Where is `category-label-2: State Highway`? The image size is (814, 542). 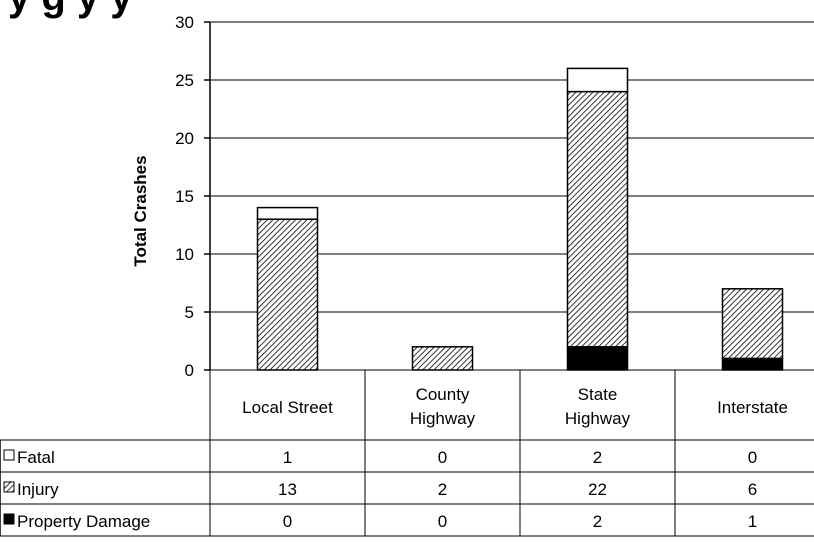
category-label-2: State Highway is located at coordinates (598, 406).